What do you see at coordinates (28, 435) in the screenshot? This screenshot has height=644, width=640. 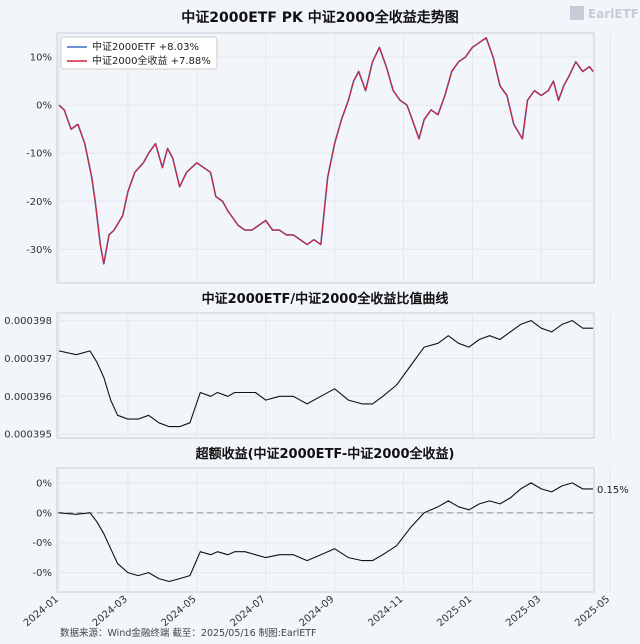 I see `ytick-label: 0.000395` at bounding box center [28, 435].